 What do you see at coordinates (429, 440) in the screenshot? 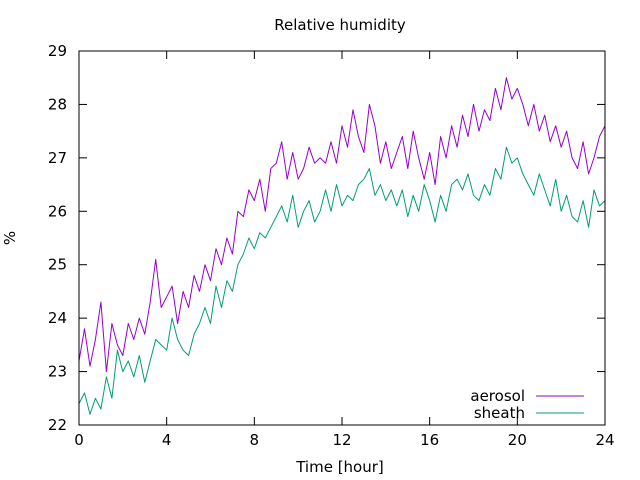
I see `x-tick-label-4: 16` at bounding box center [429, 440].